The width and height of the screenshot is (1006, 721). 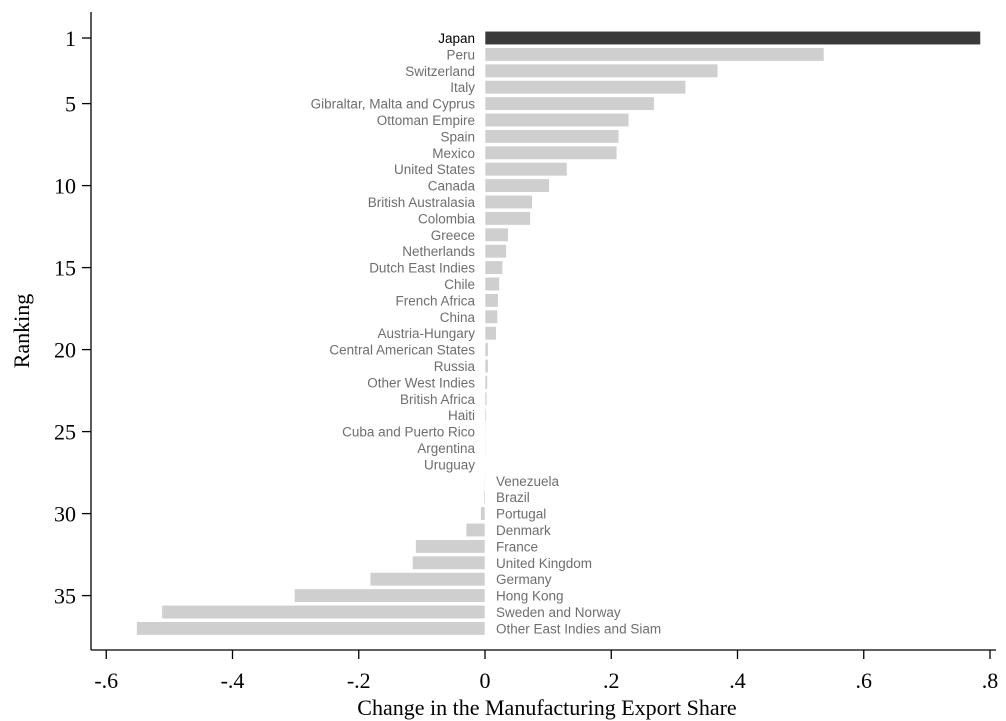 I want to click on bar-netherlands, so click(x=495, y=251).